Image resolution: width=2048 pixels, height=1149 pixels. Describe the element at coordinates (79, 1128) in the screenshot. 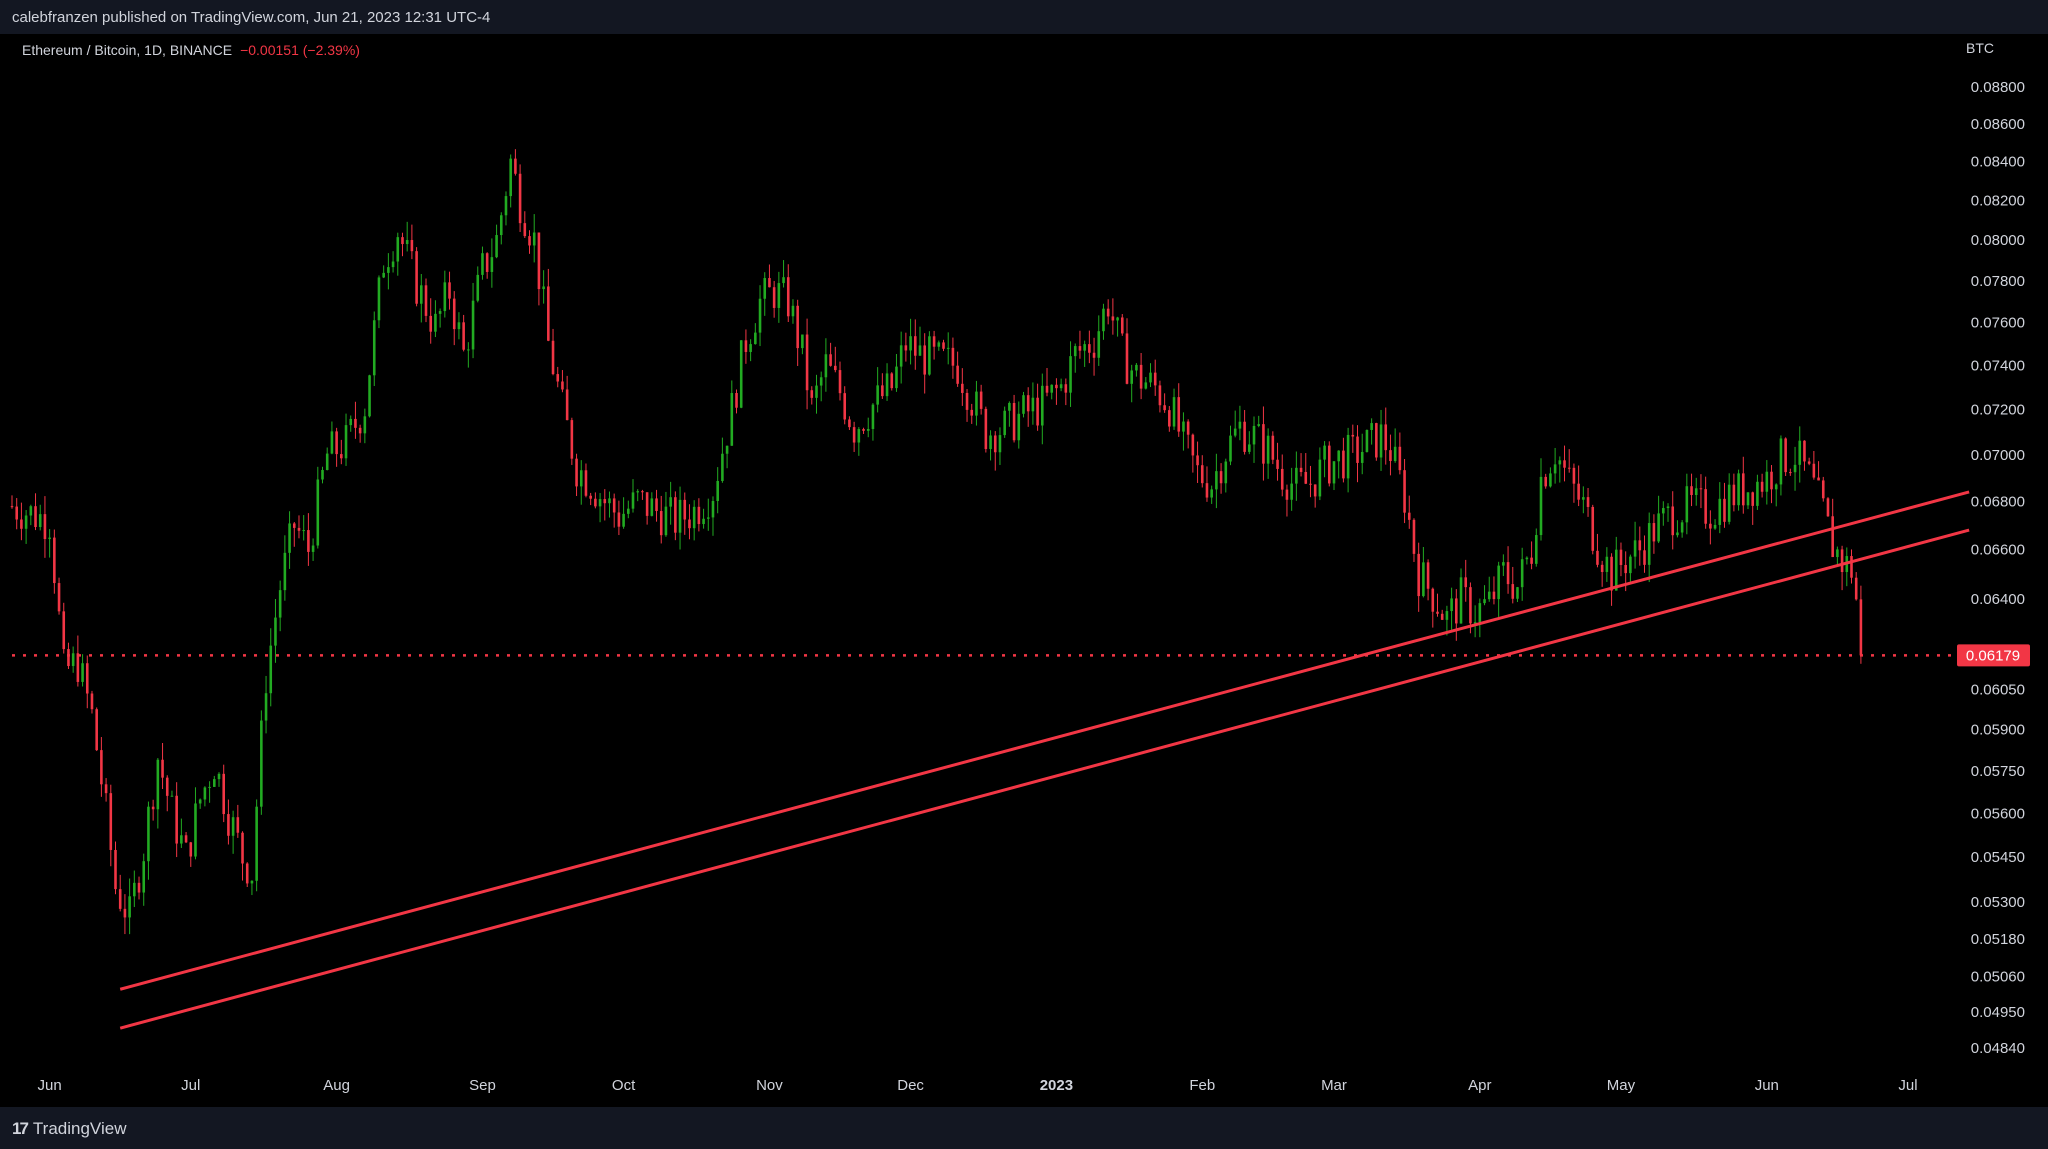

I see `tradingview-brand: TradingView` at that location.